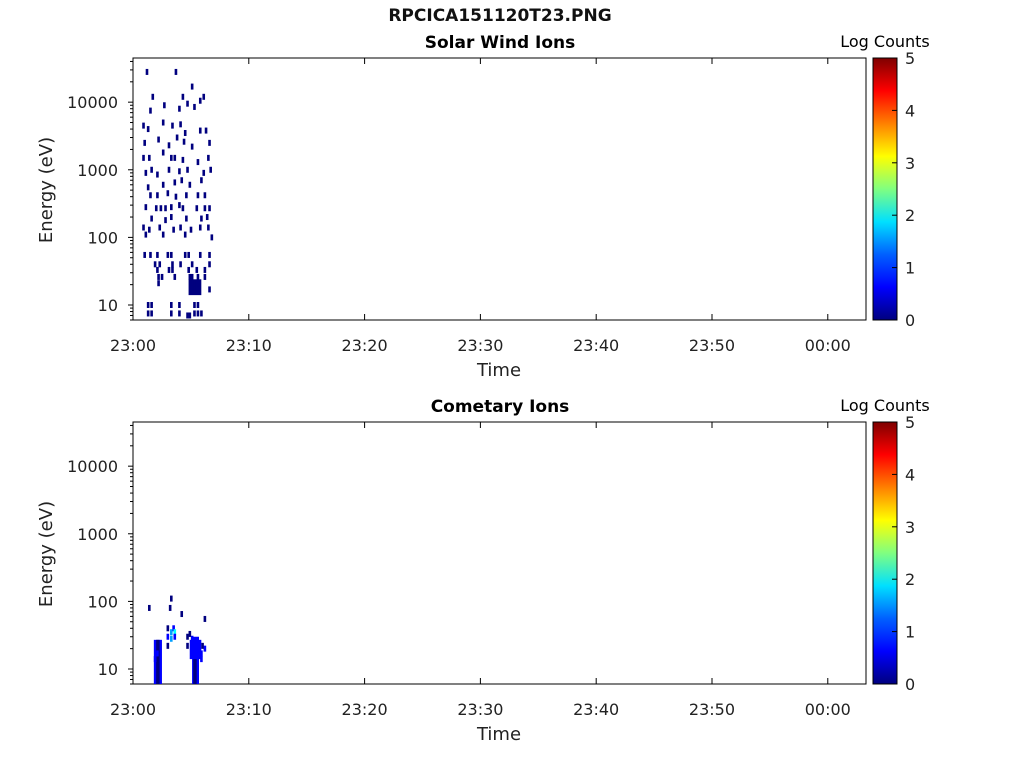 This screenshot has height=768, width=1024. I want to click on colorbar-label: Log Counts, so click(885, 41).